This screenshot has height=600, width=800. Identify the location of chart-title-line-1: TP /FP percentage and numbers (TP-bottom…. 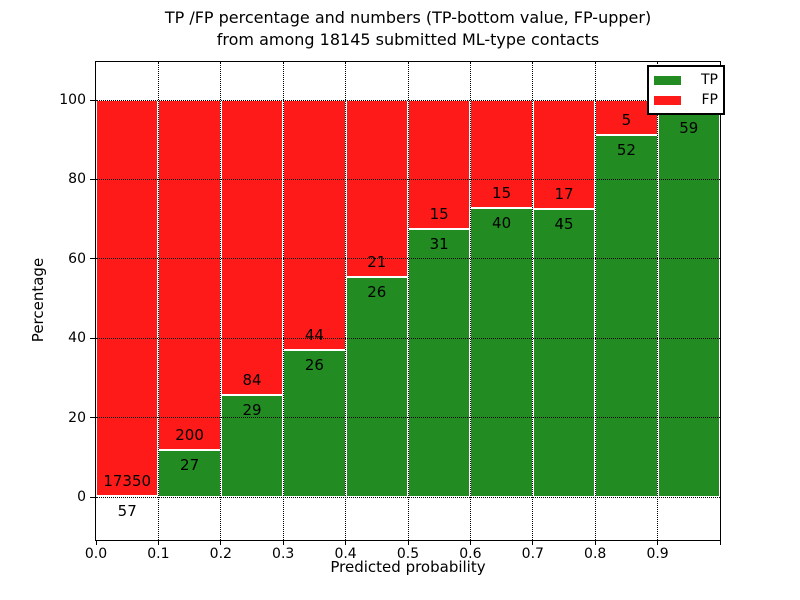
(408, 17).